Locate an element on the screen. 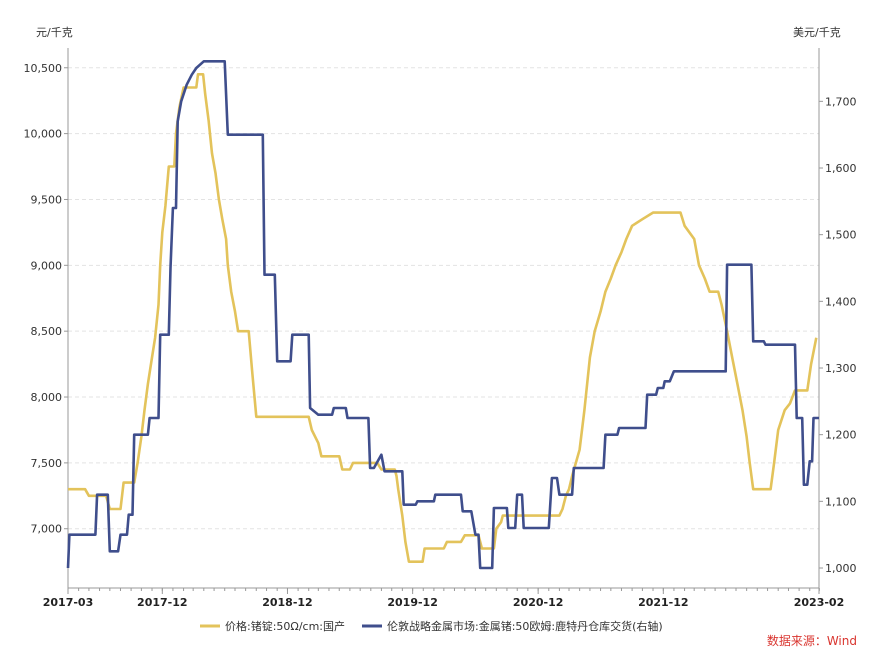 This screenshot has height=658, width=879. right-tick-label: 1,600 is located at coordinates (841, 168).